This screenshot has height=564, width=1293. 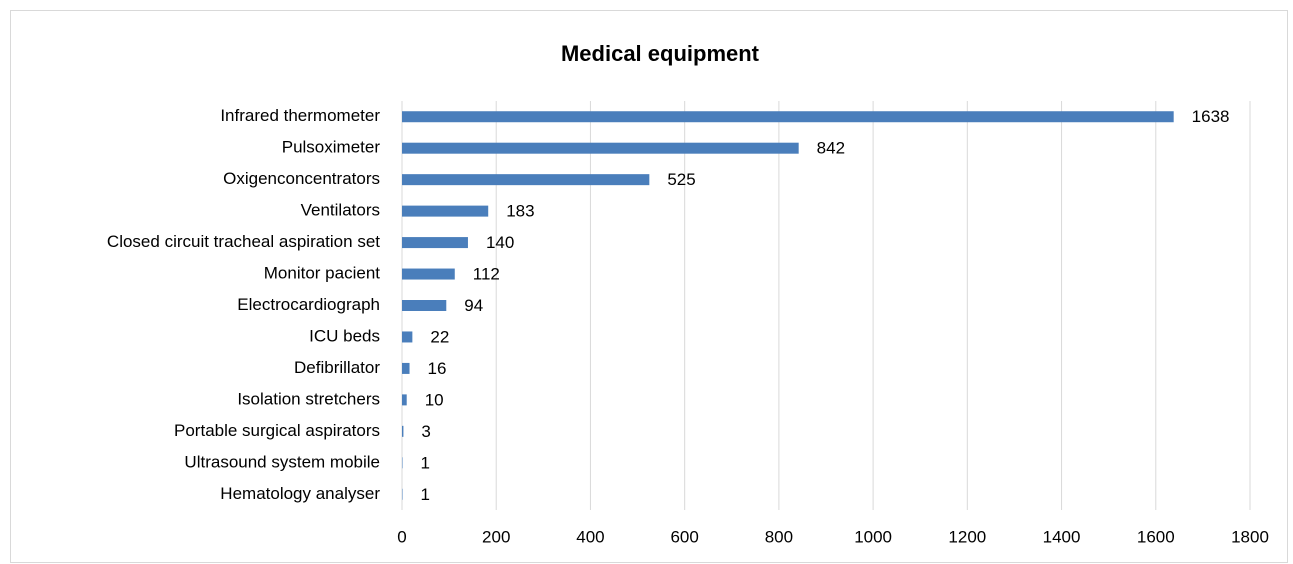 I want to click on data-label: 3, so click(x=425, y=431).